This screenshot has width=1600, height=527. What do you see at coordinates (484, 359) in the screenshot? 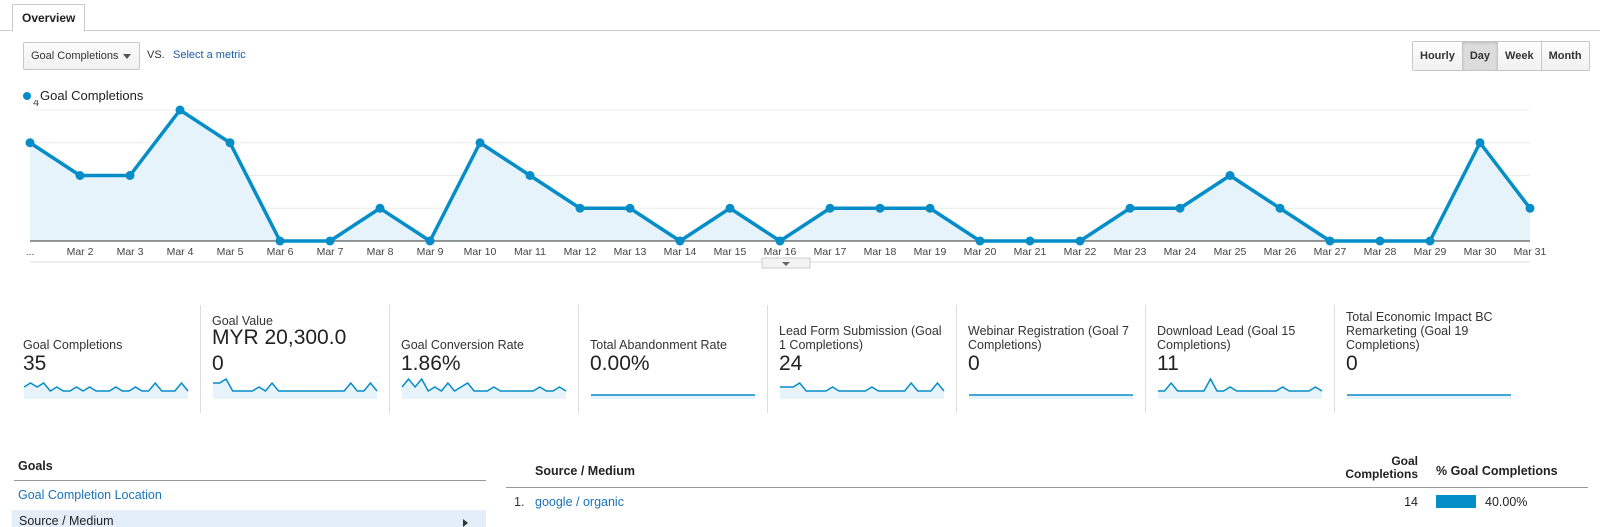
I see `scorecard-goal-conversion-rate: Goal Conversion Rate 1.86%` at bounding box center [484, 359].